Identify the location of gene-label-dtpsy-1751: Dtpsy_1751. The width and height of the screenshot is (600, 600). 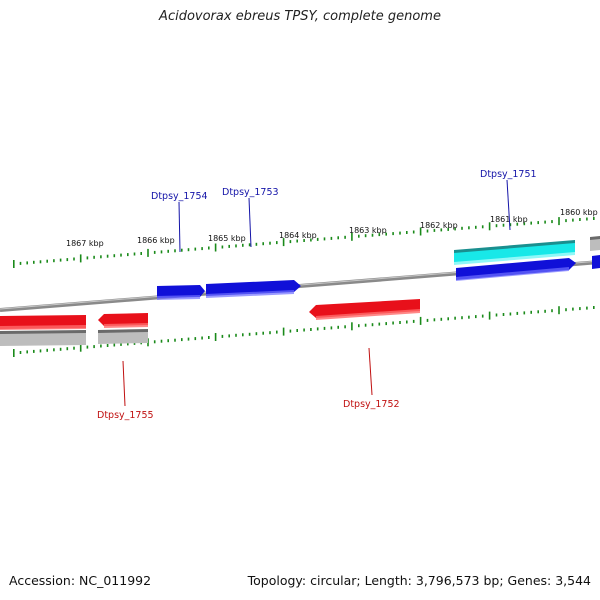
(508, 174).